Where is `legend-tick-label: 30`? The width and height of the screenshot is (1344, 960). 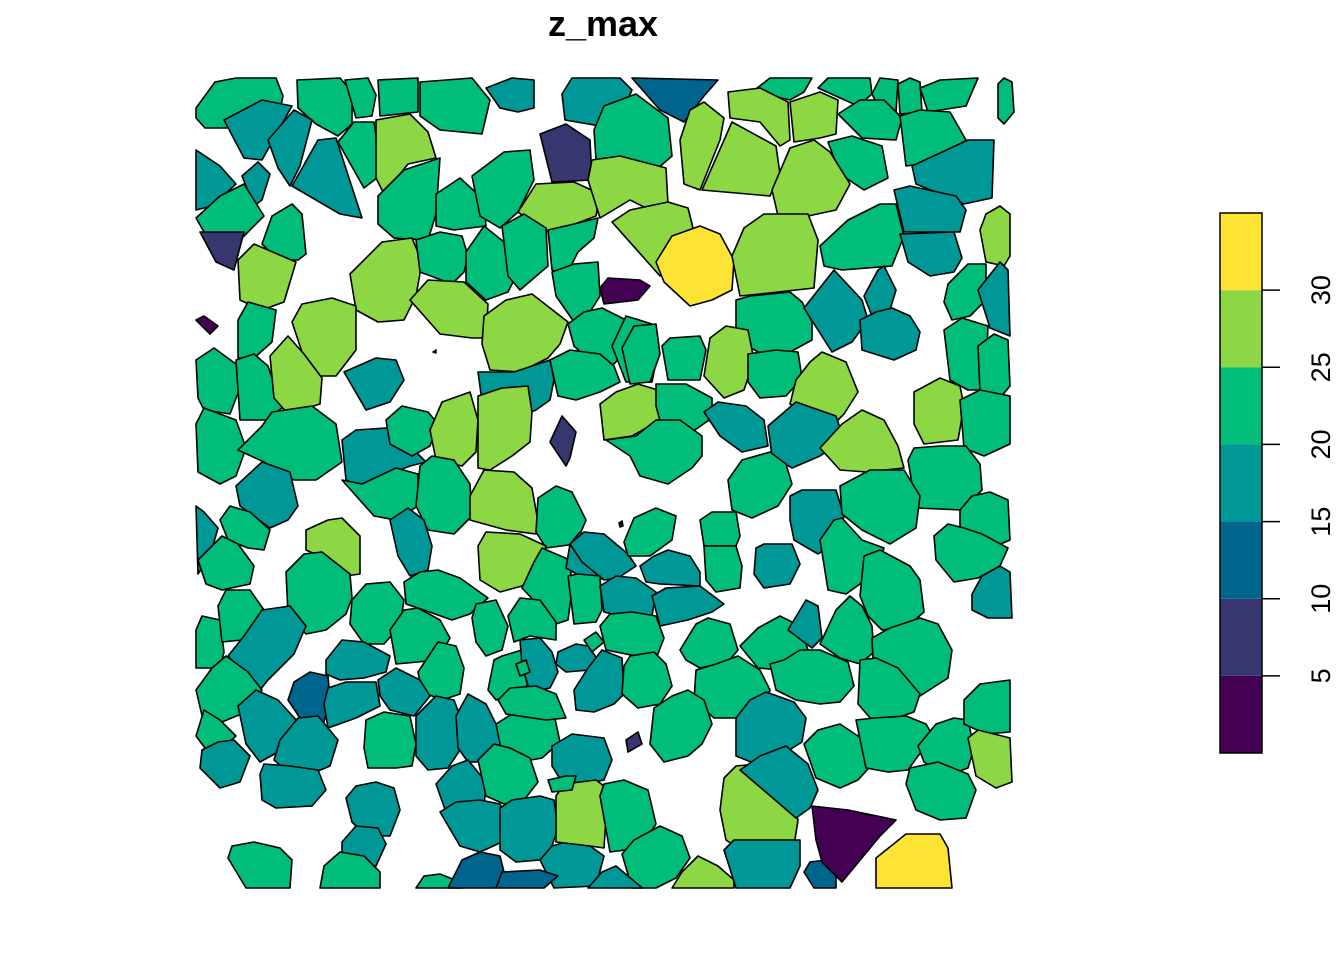 legend-tick-label: 30 is located at coordinates (1321, 290).